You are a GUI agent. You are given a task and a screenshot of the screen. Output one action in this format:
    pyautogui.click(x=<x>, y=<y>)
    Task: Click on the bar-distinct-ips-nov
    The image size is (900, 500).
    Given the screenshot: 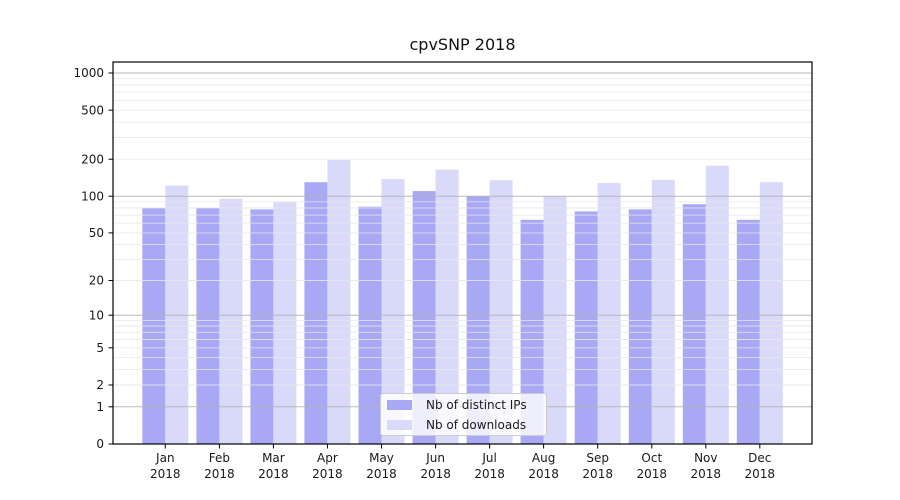 What is the action you would take?
    pyautogui.click(x=694, y=324)
    